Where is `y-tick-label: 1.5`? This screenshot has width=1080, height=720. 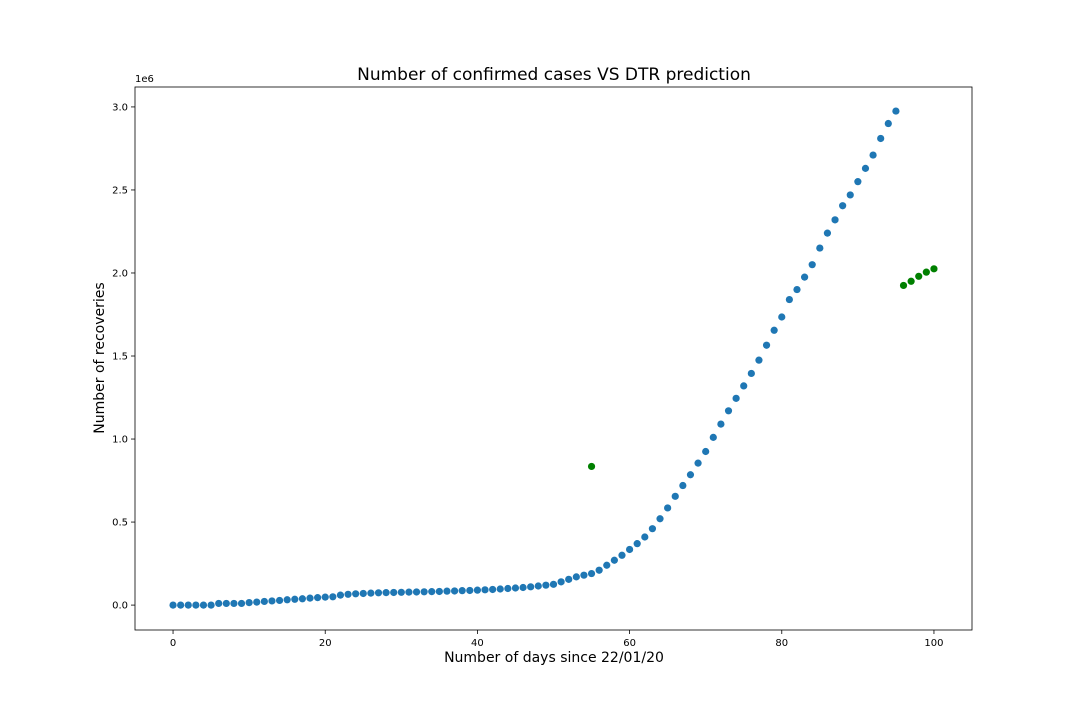
y-tick-label: 1.5 is located at coordinates (120, 357).